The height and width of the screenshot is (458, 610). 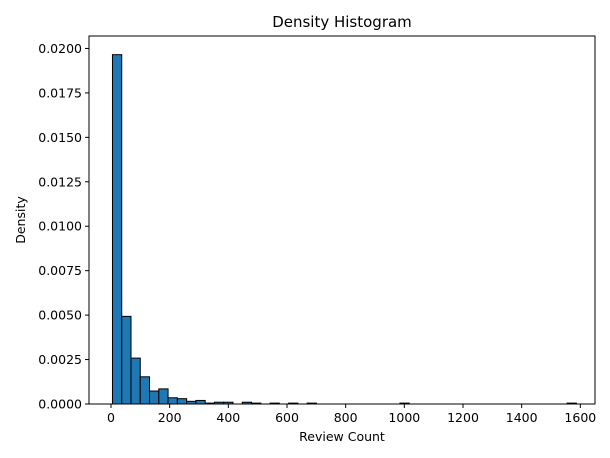 I want to click on x-axis-title: Review Count, so click(x=342, y=436).